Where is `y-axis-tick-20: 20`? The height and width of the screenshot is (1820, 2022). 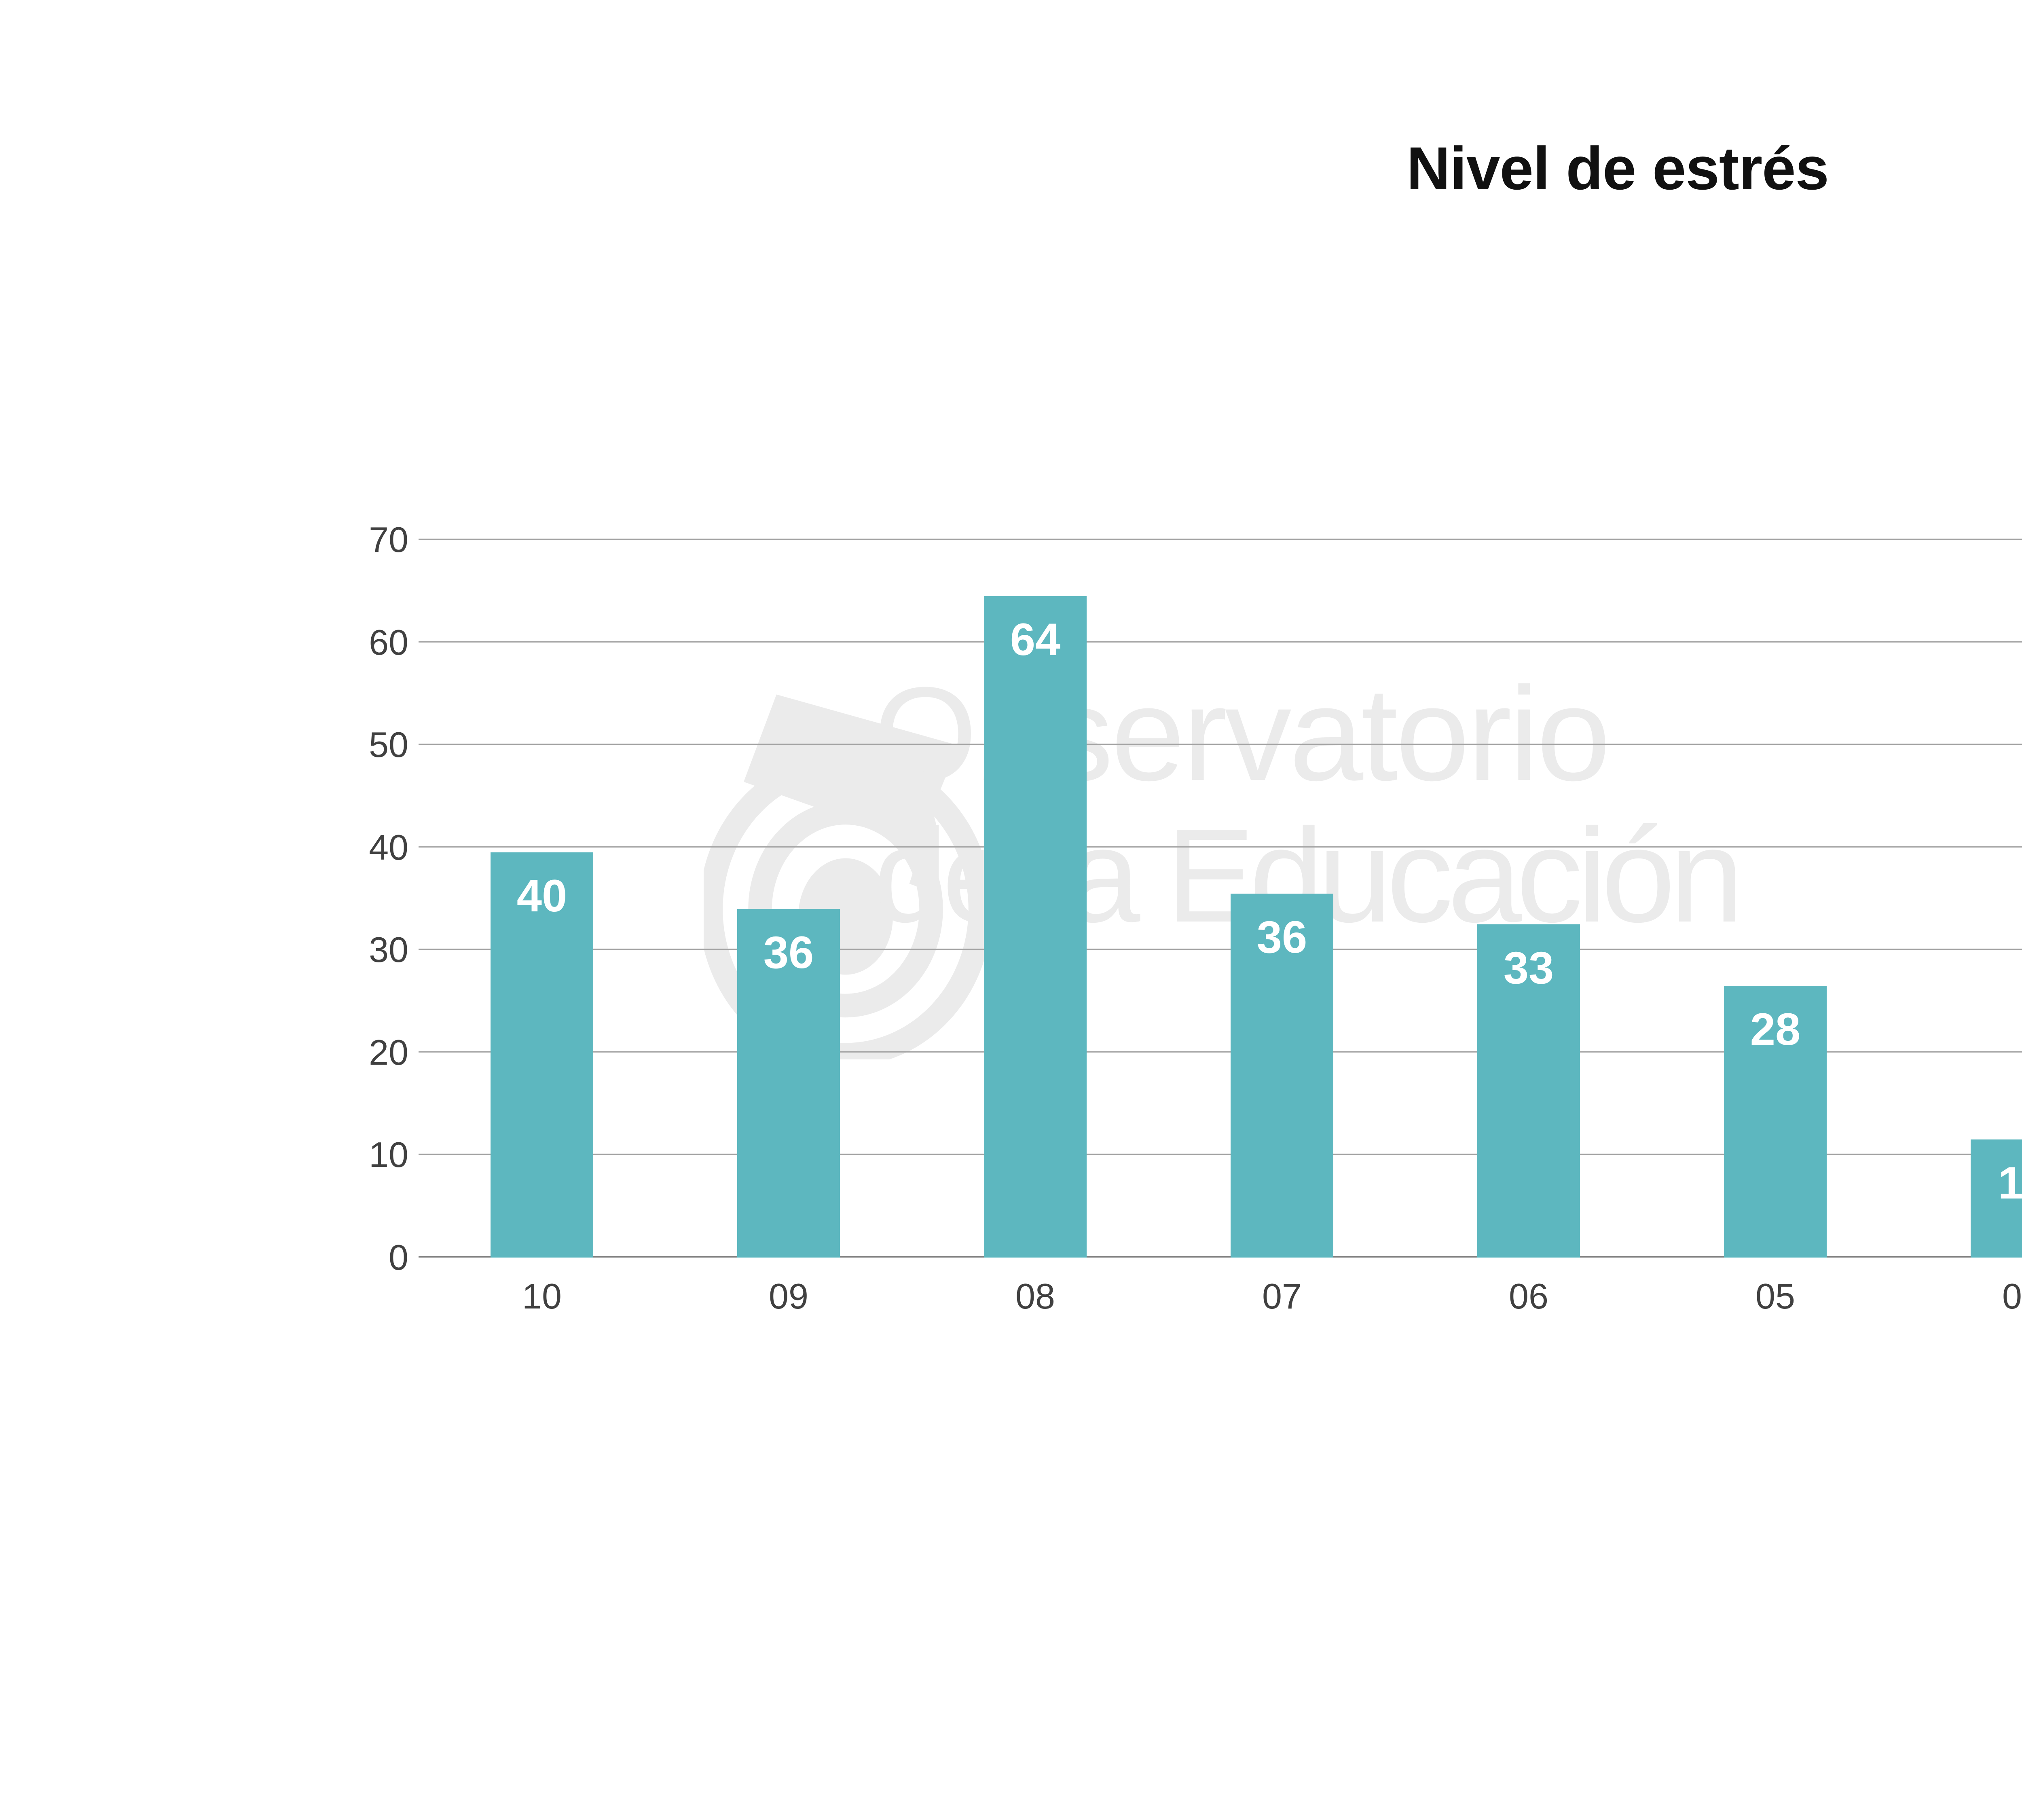
y-axis-tick-20: 20 is located at coordinates (388, 1052).